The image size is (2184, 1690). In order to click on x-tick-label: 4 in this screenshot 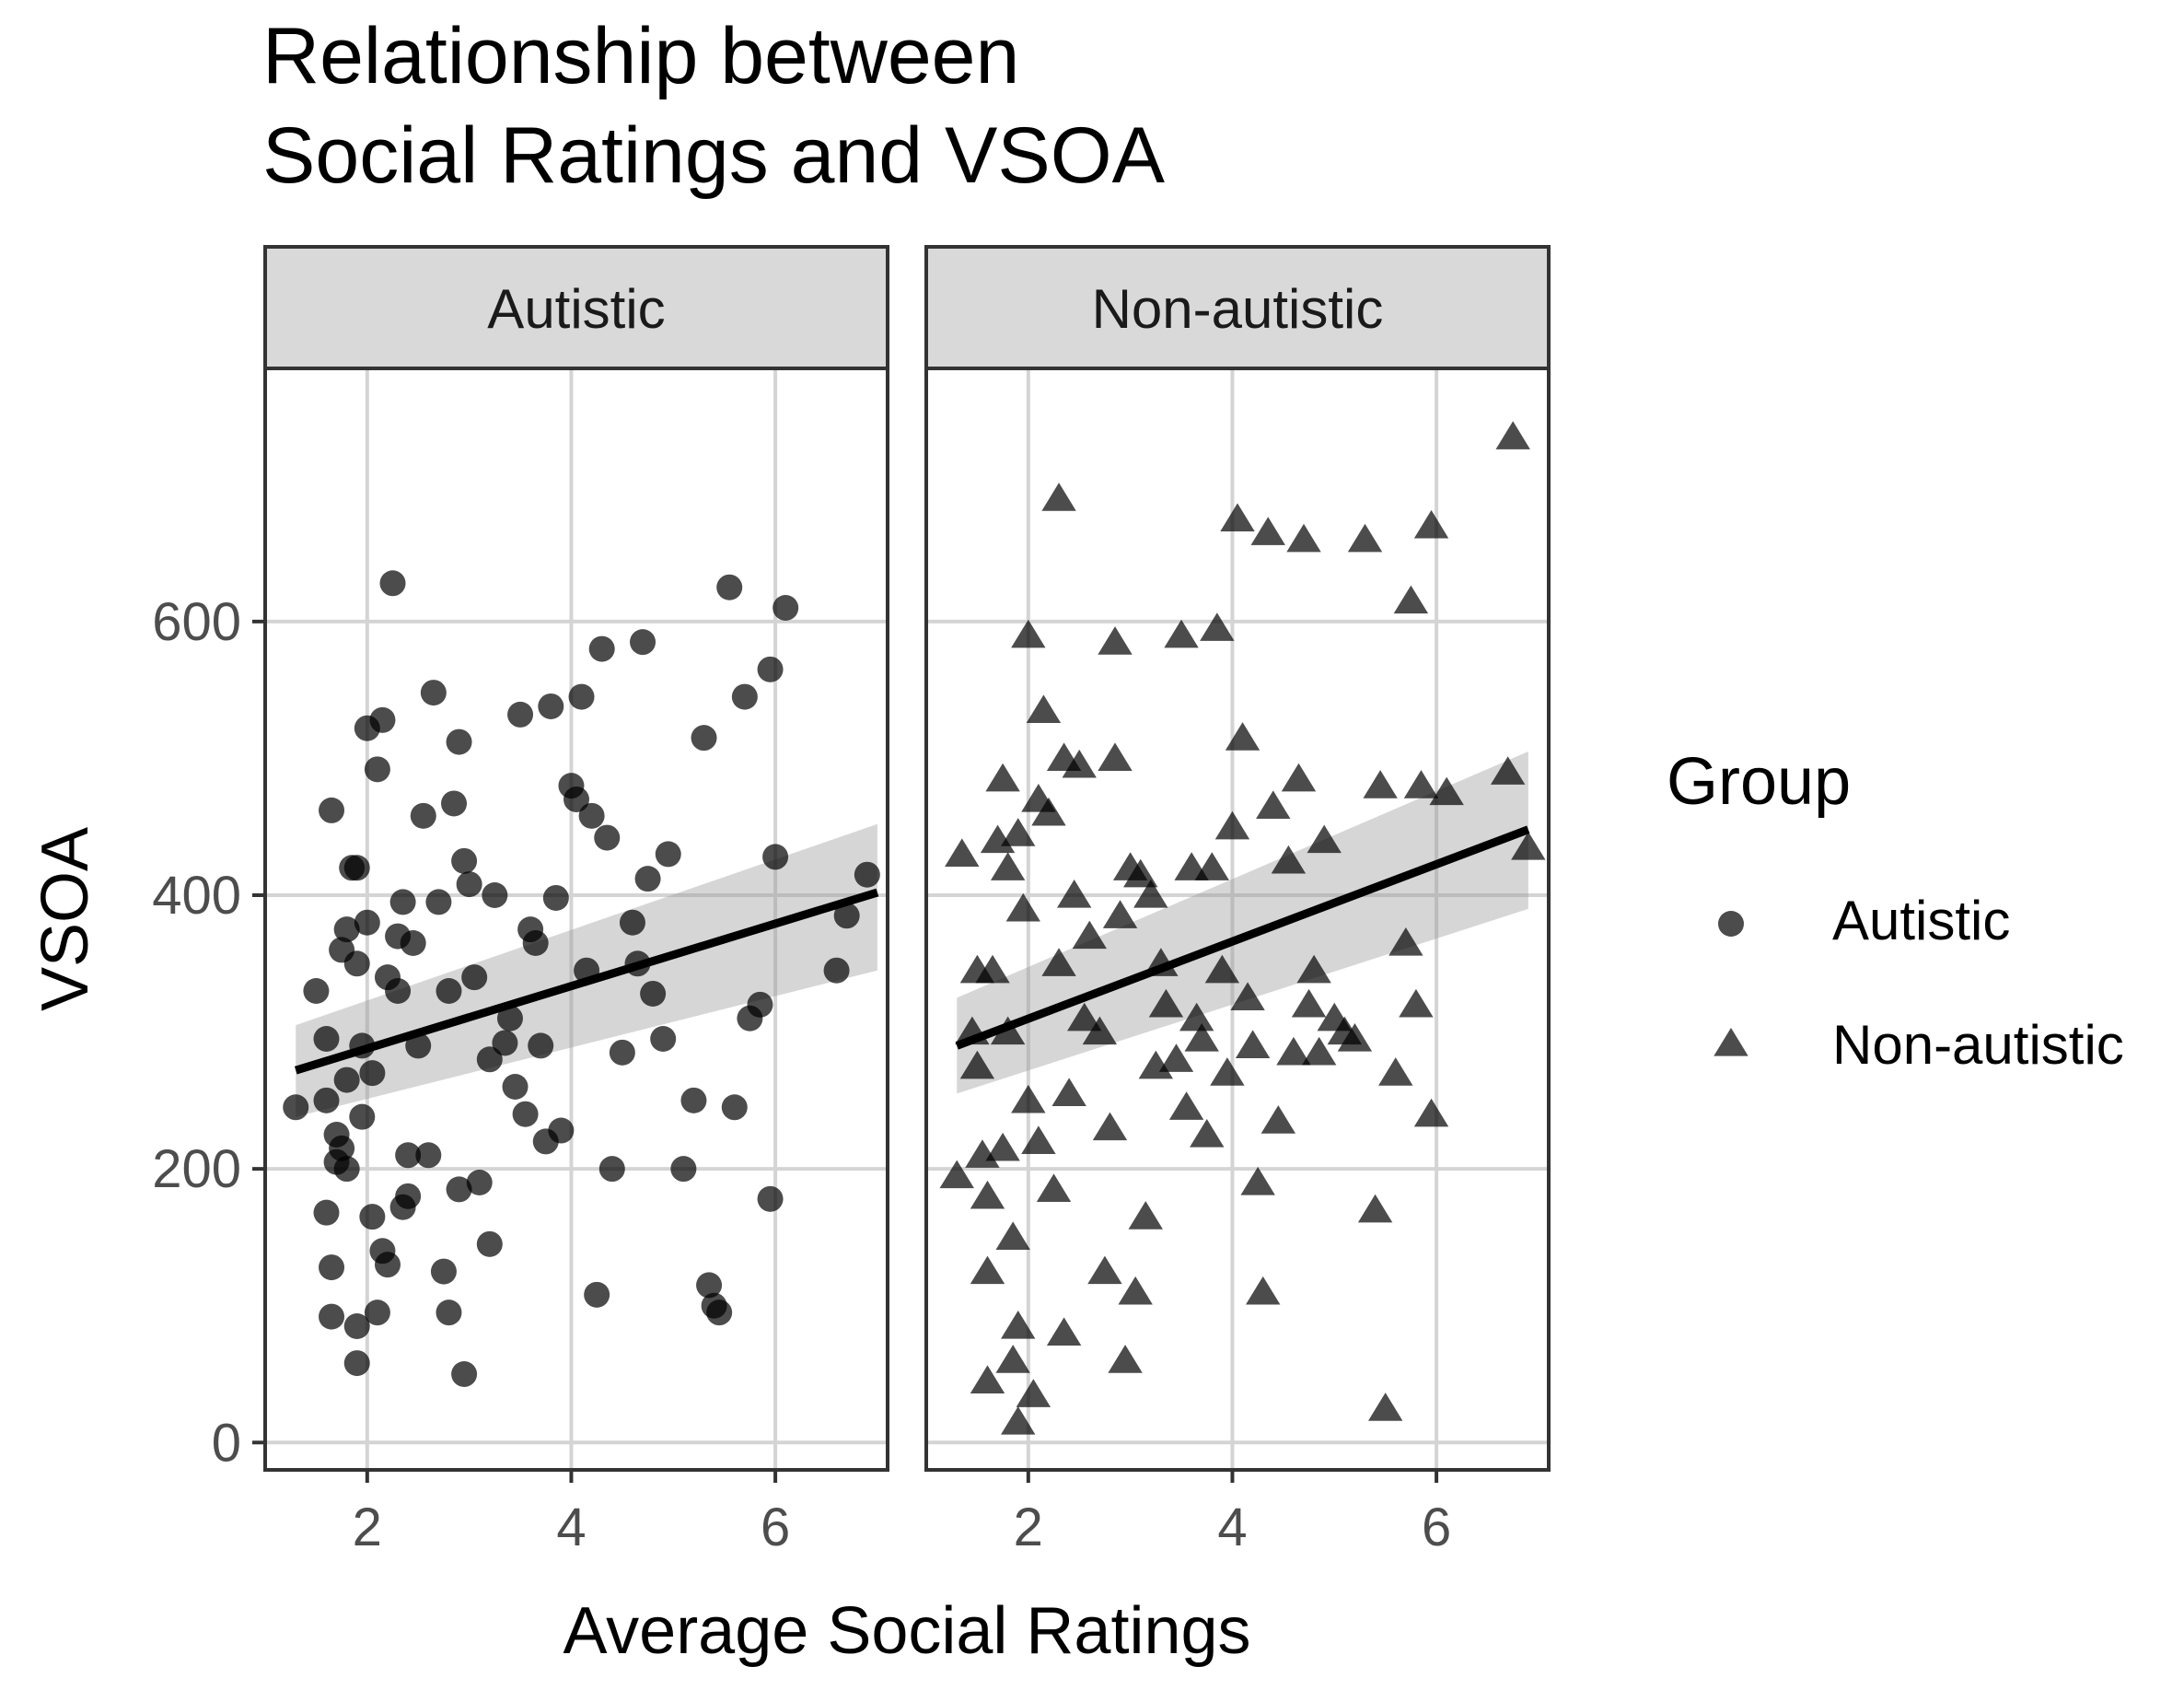, I will do `click(571, 1528)`.